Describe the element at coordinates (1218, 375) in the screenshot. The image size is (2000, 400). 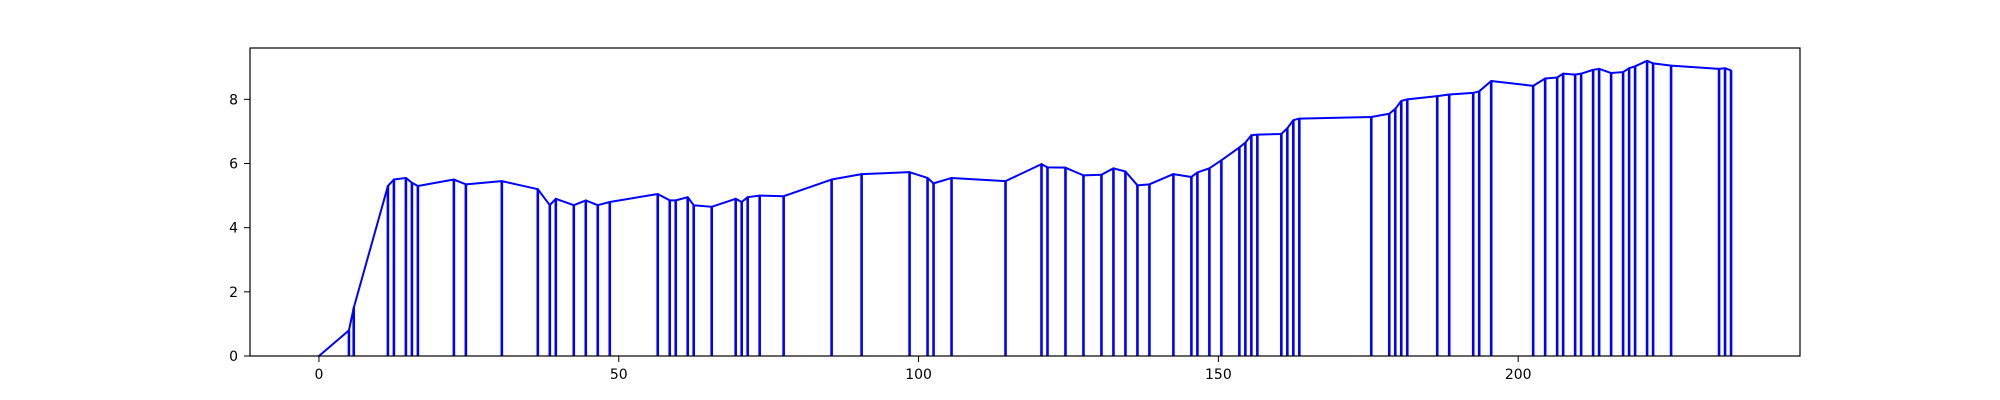
I see `x-tick-label: 150` at that location.